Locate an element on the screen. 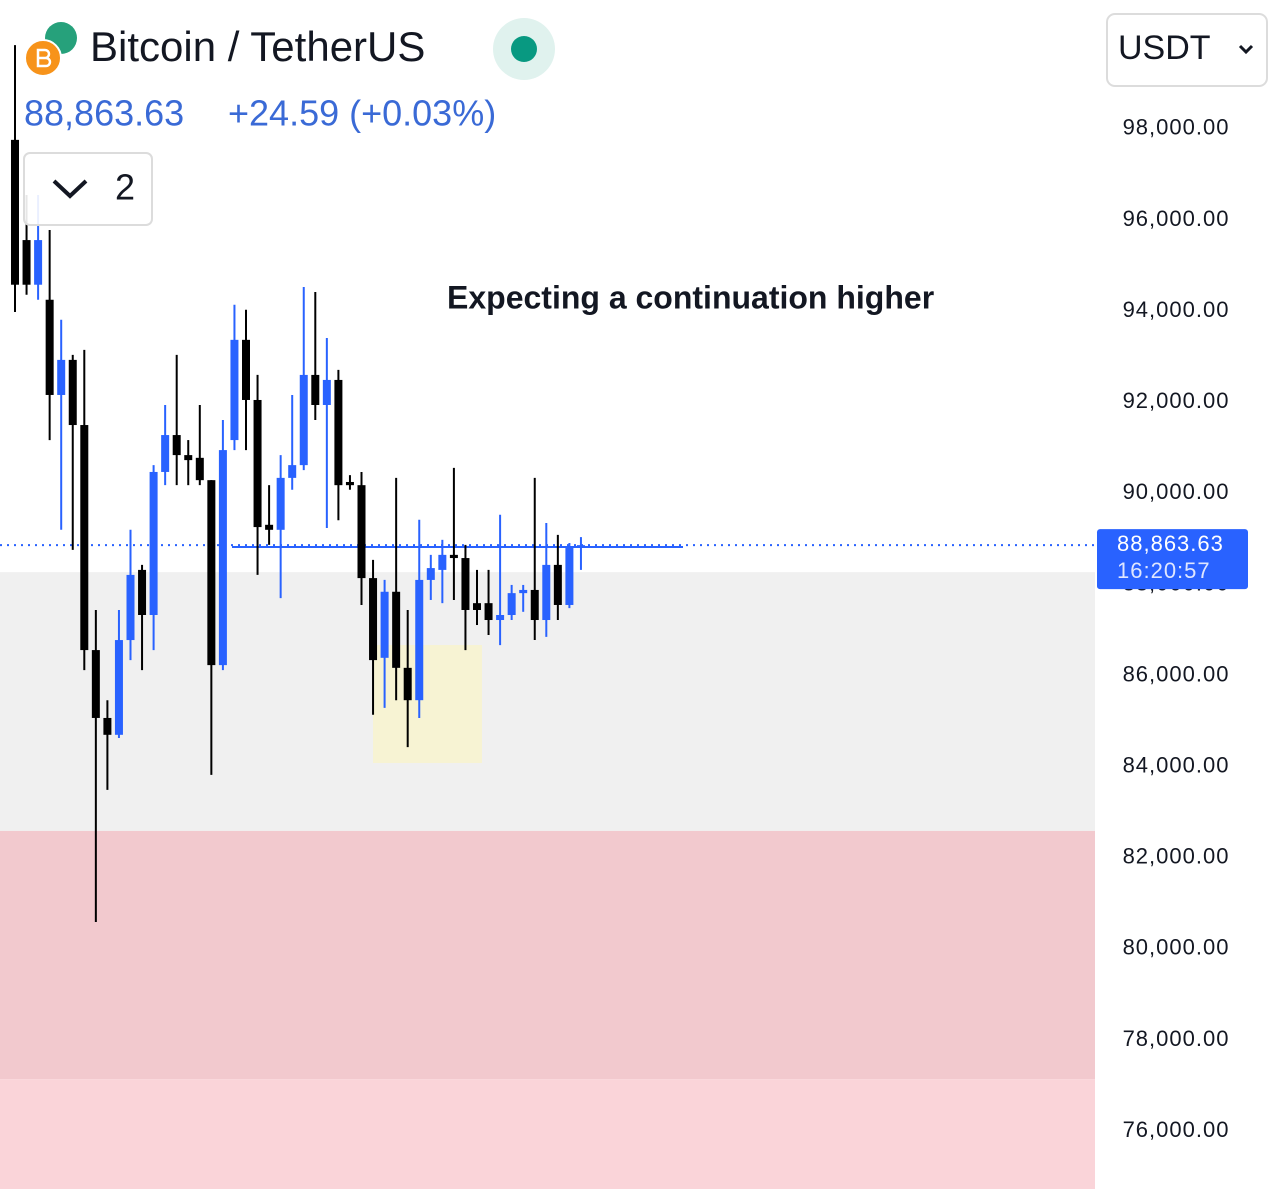 Image resolution: width=1280 pixels, height=1189 pixels. indicator-toggle is located at coordinates (88, 189).